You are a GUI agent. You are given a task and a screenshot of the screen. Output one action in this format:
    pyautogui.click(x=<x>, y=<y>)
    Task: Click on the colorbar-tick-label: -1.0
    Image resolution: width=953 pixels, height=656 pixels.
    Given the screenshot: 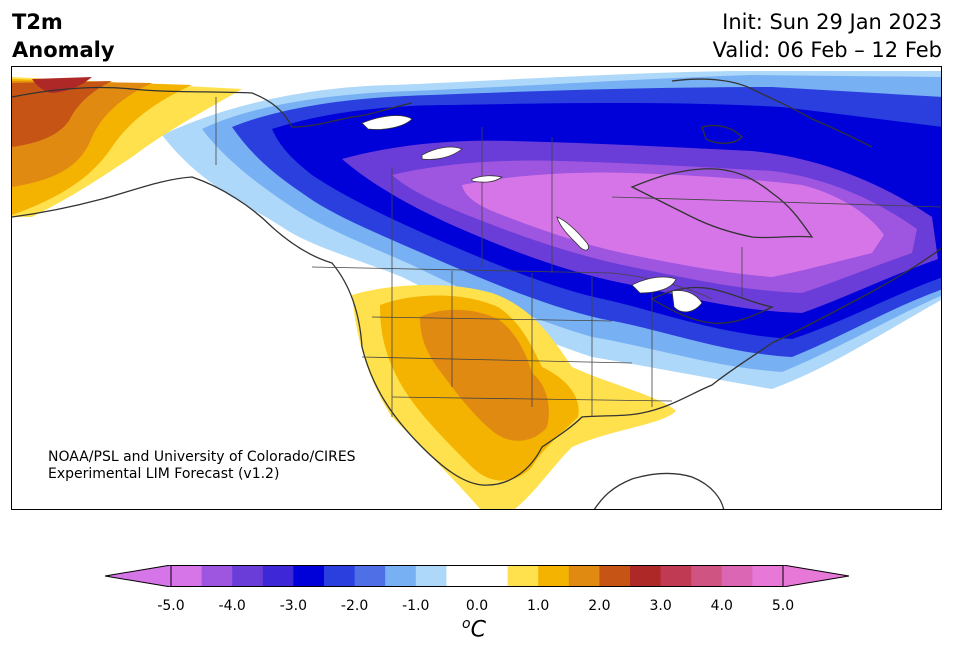 What is the action you would take?
    pyautogui.click(x=416, y=606)
    